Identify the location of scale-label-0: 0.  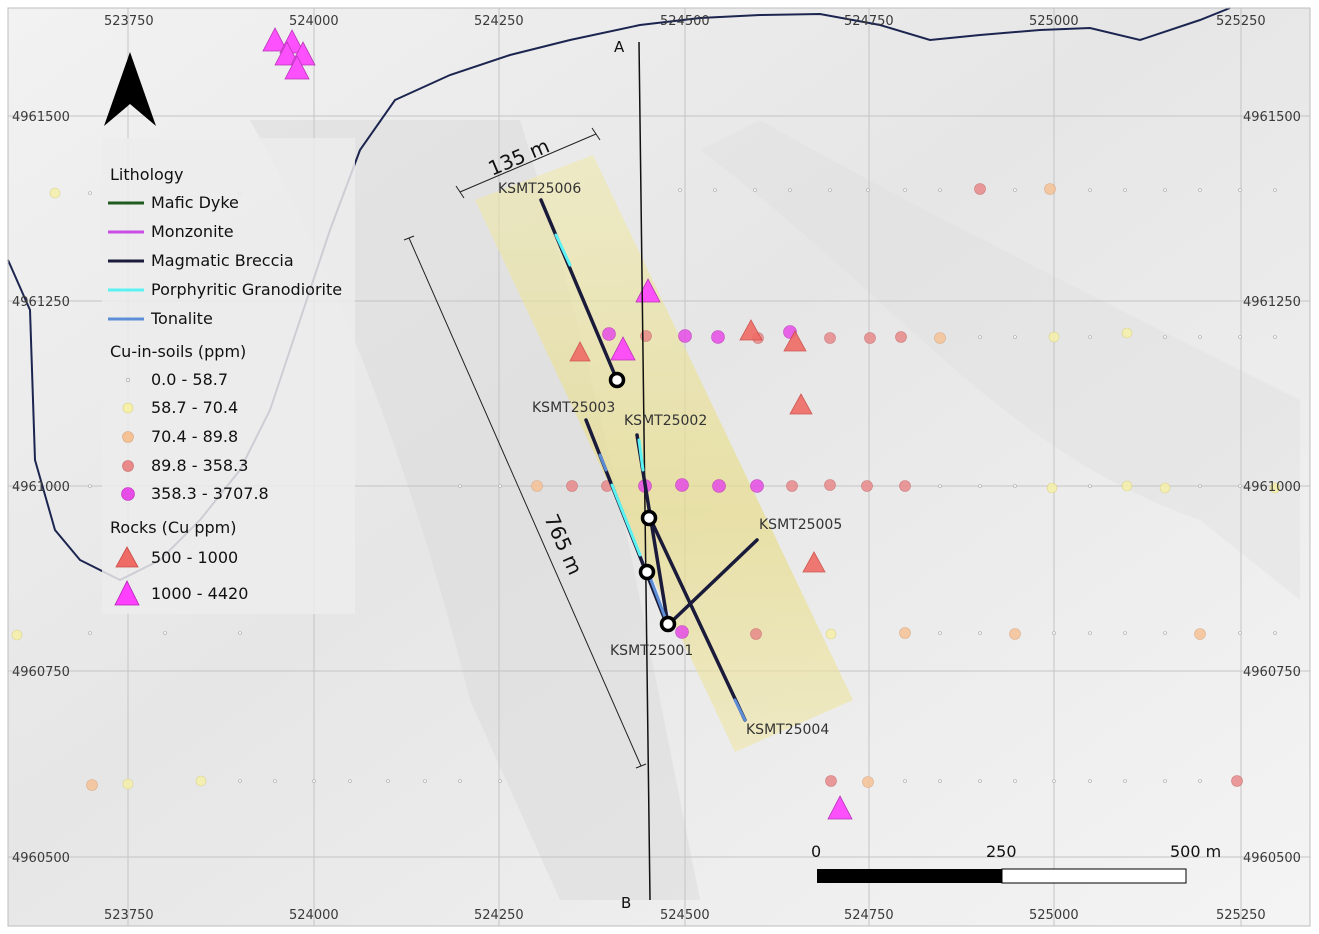
(816, 851).